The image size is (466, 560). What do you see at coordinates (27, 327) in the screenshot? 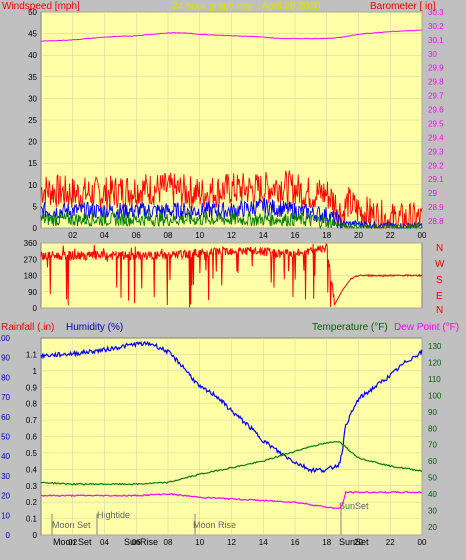
I see `rainfall-axis-title: Rainfall (.in)` at bounding box center [27, 327].